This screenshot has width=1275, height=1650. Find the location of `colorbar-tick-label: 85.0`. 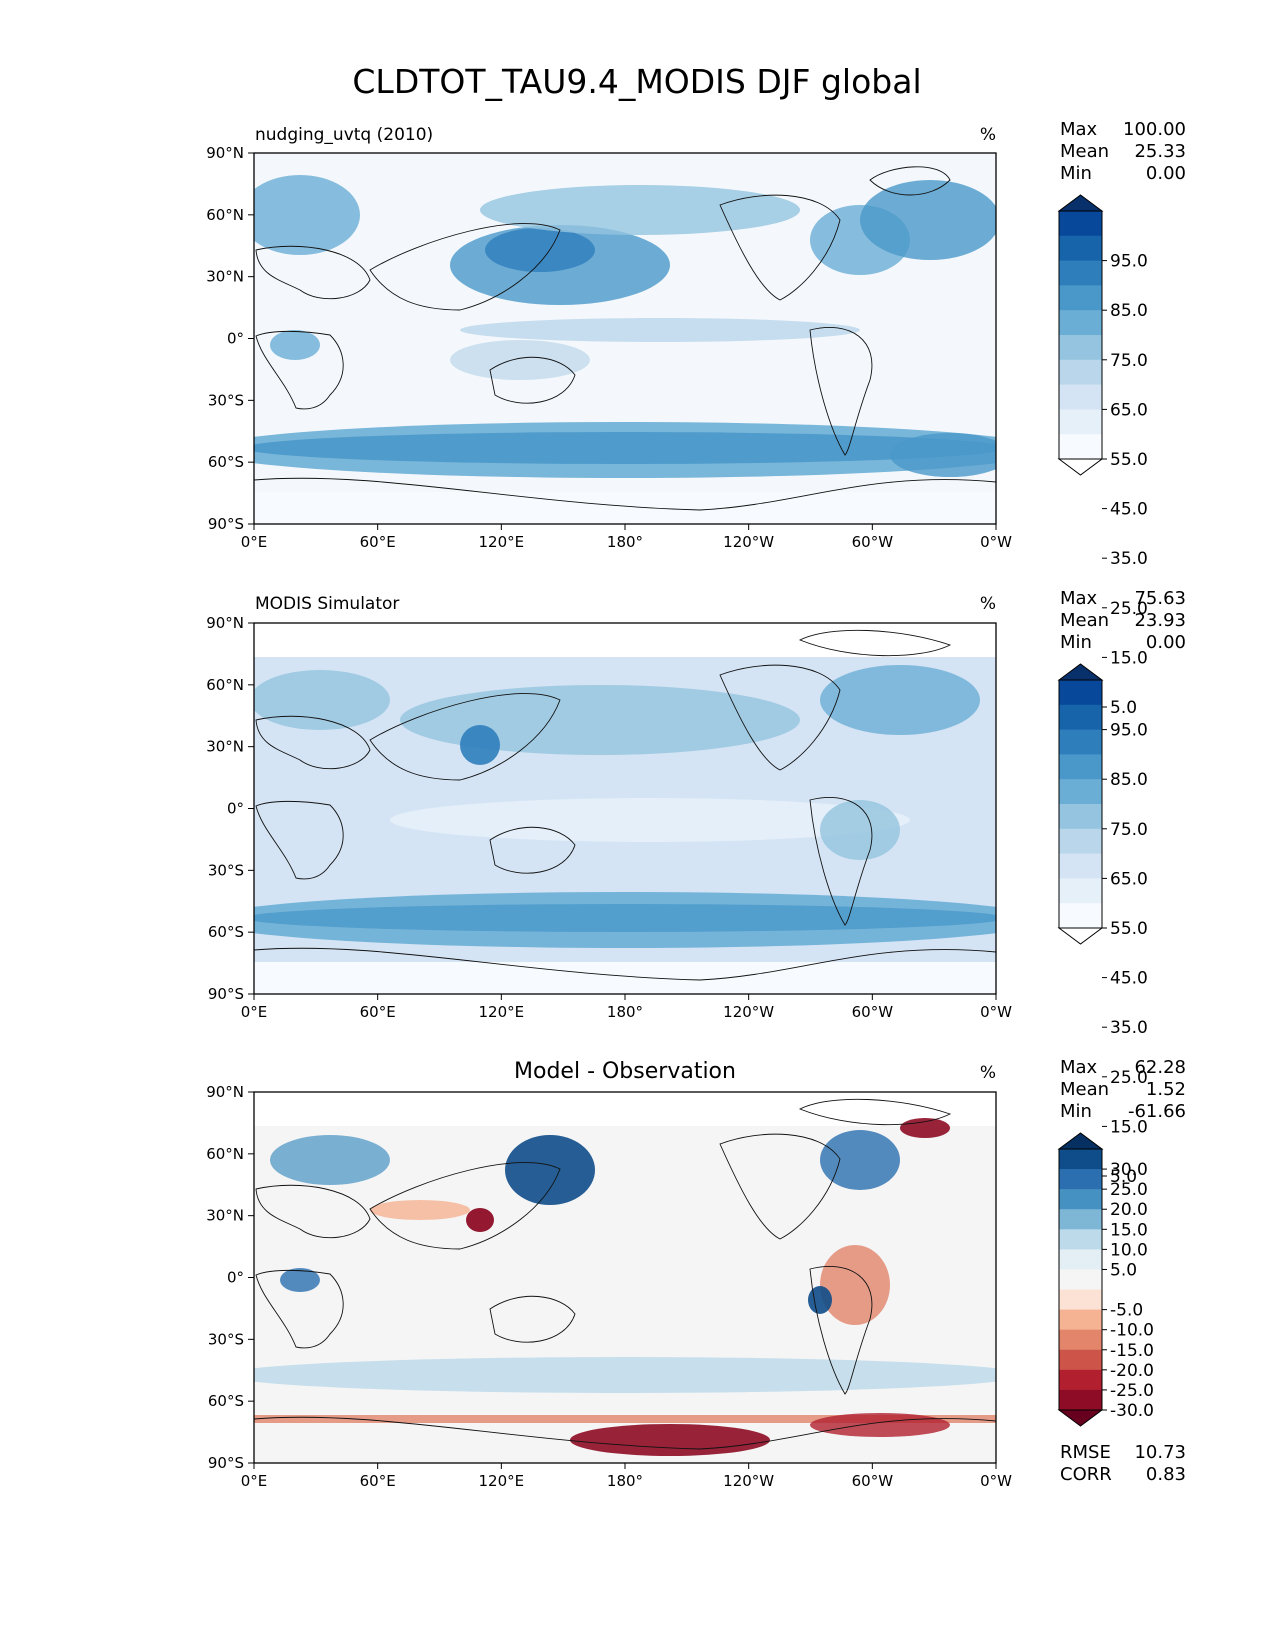

colorbar-tick-label: 85.0 is located at coordinates (1129, 780).